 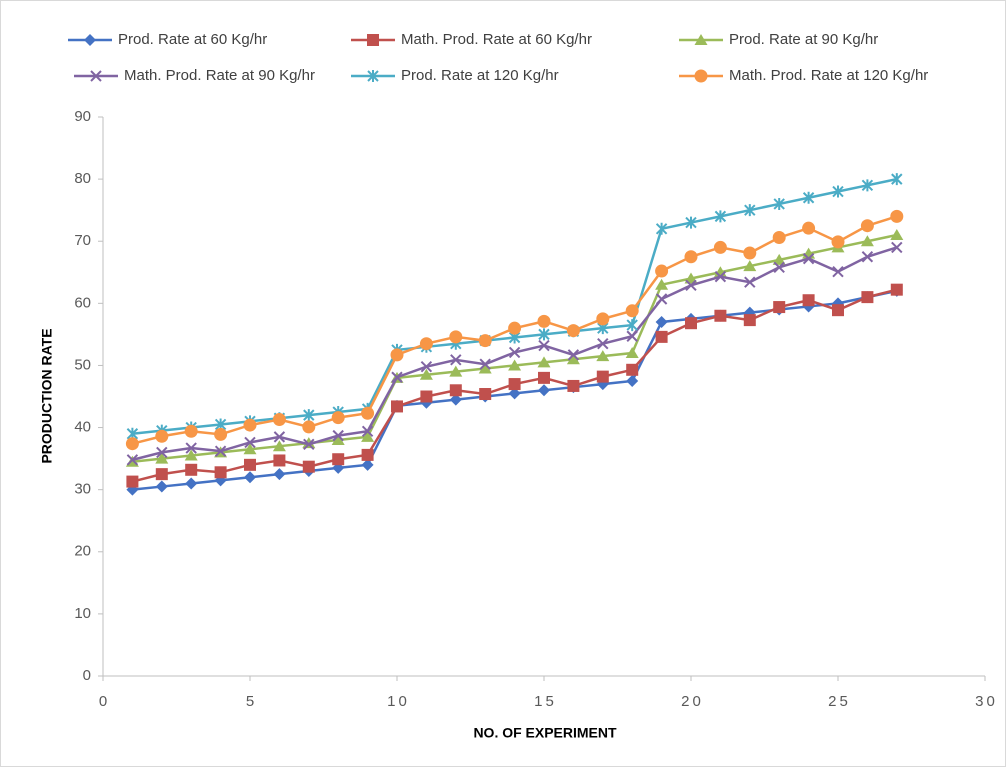 What do you see at coordinates (82, 240) in the screenshot?
I see `y-tick-label: 70` at bounding box center [82, 240].